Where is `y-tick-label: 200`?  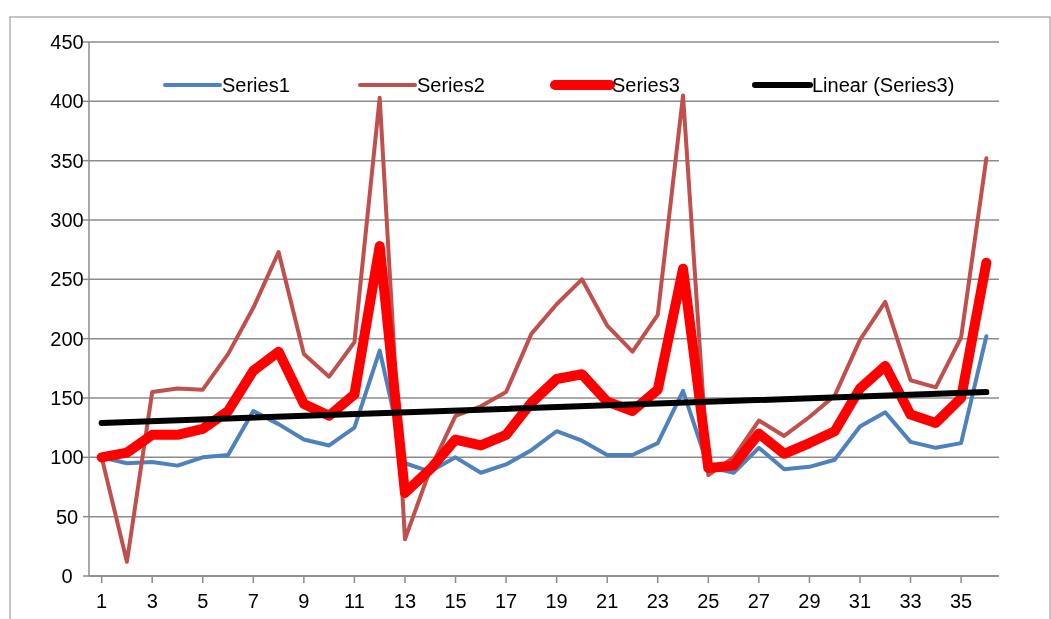 y-tick-label: 200 is located at coordinates (67, 338).